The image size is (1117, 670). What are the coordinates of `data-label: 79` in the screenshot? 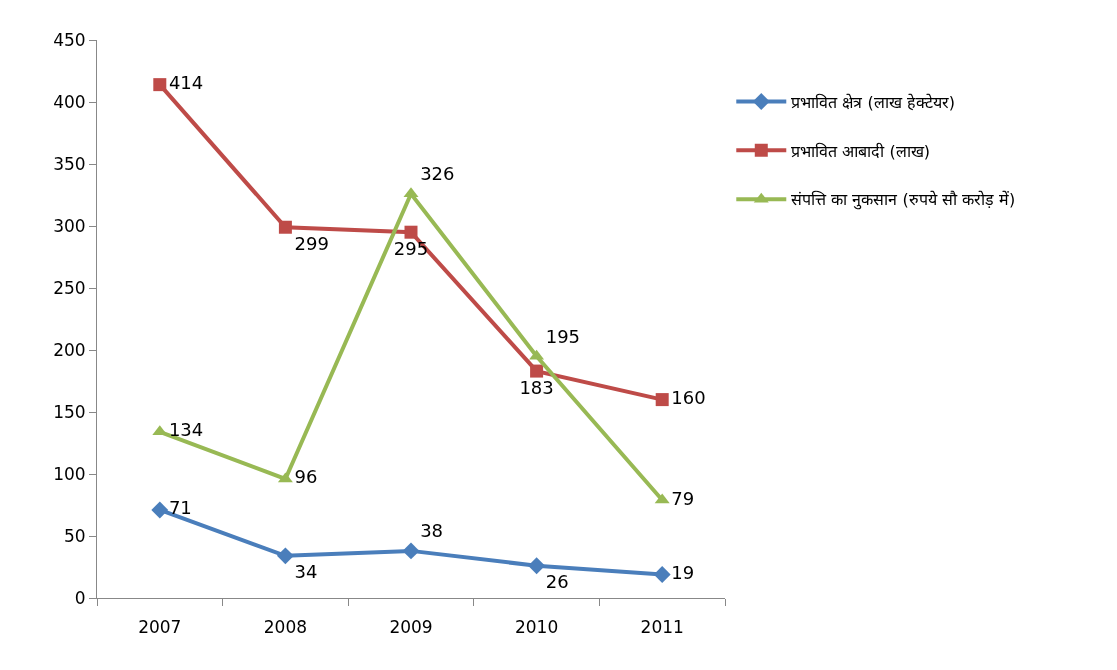 It's located at (683, 498).